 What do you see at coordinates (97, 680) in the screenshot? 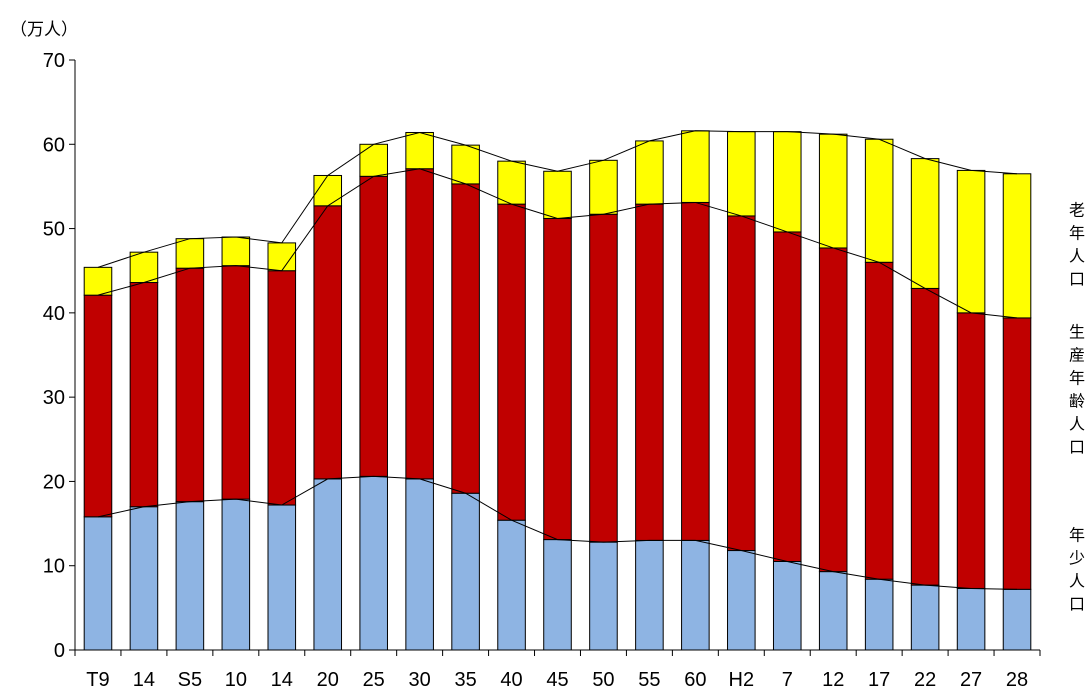
I see `x-tick-label-0: T9` at bounding box center [97, 680].